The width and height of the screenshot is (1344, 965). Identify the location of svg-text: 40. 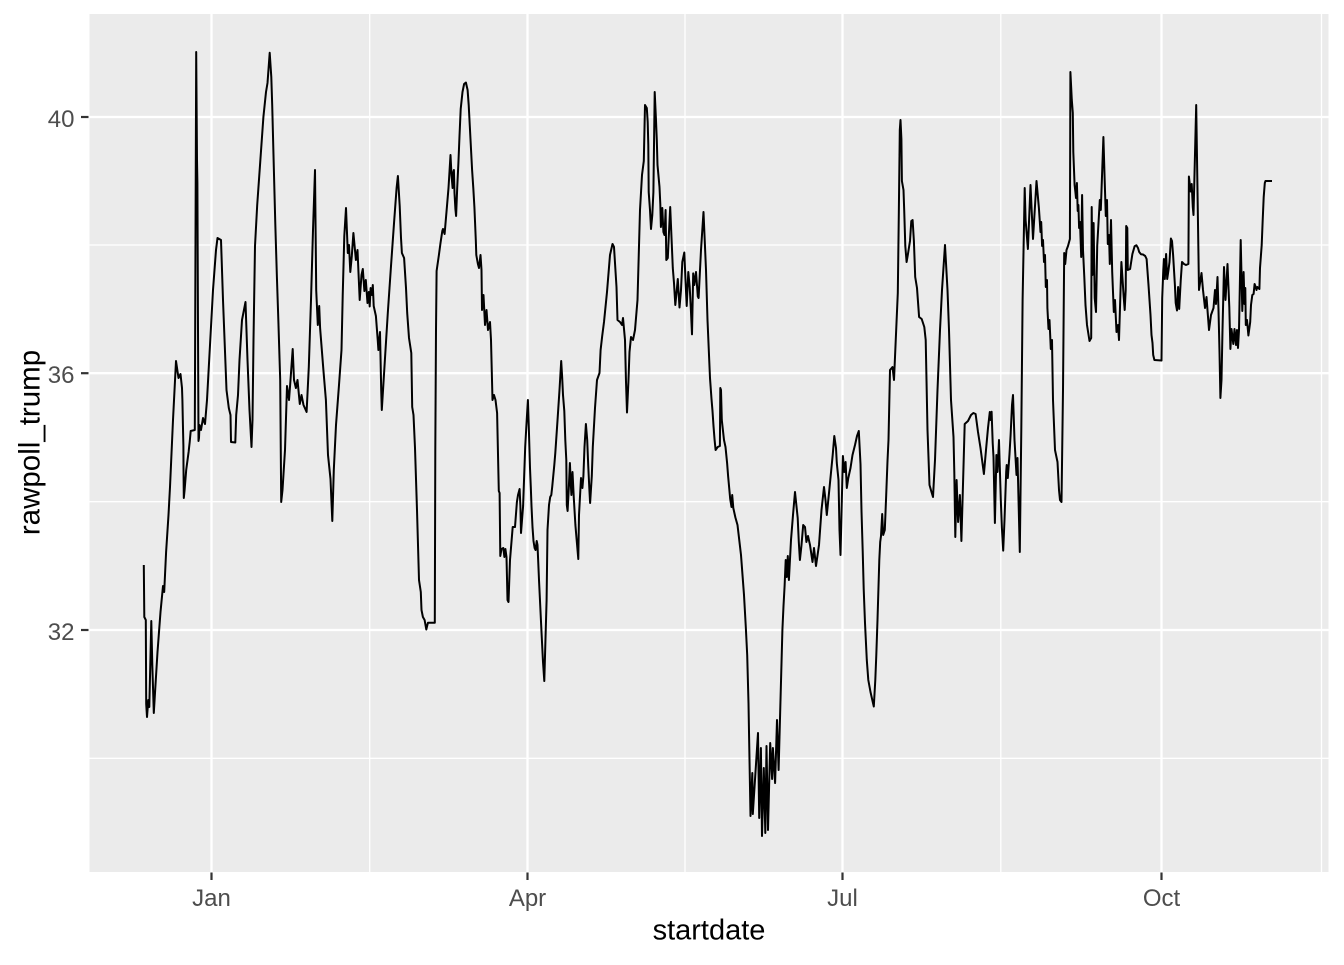
(61, 119).